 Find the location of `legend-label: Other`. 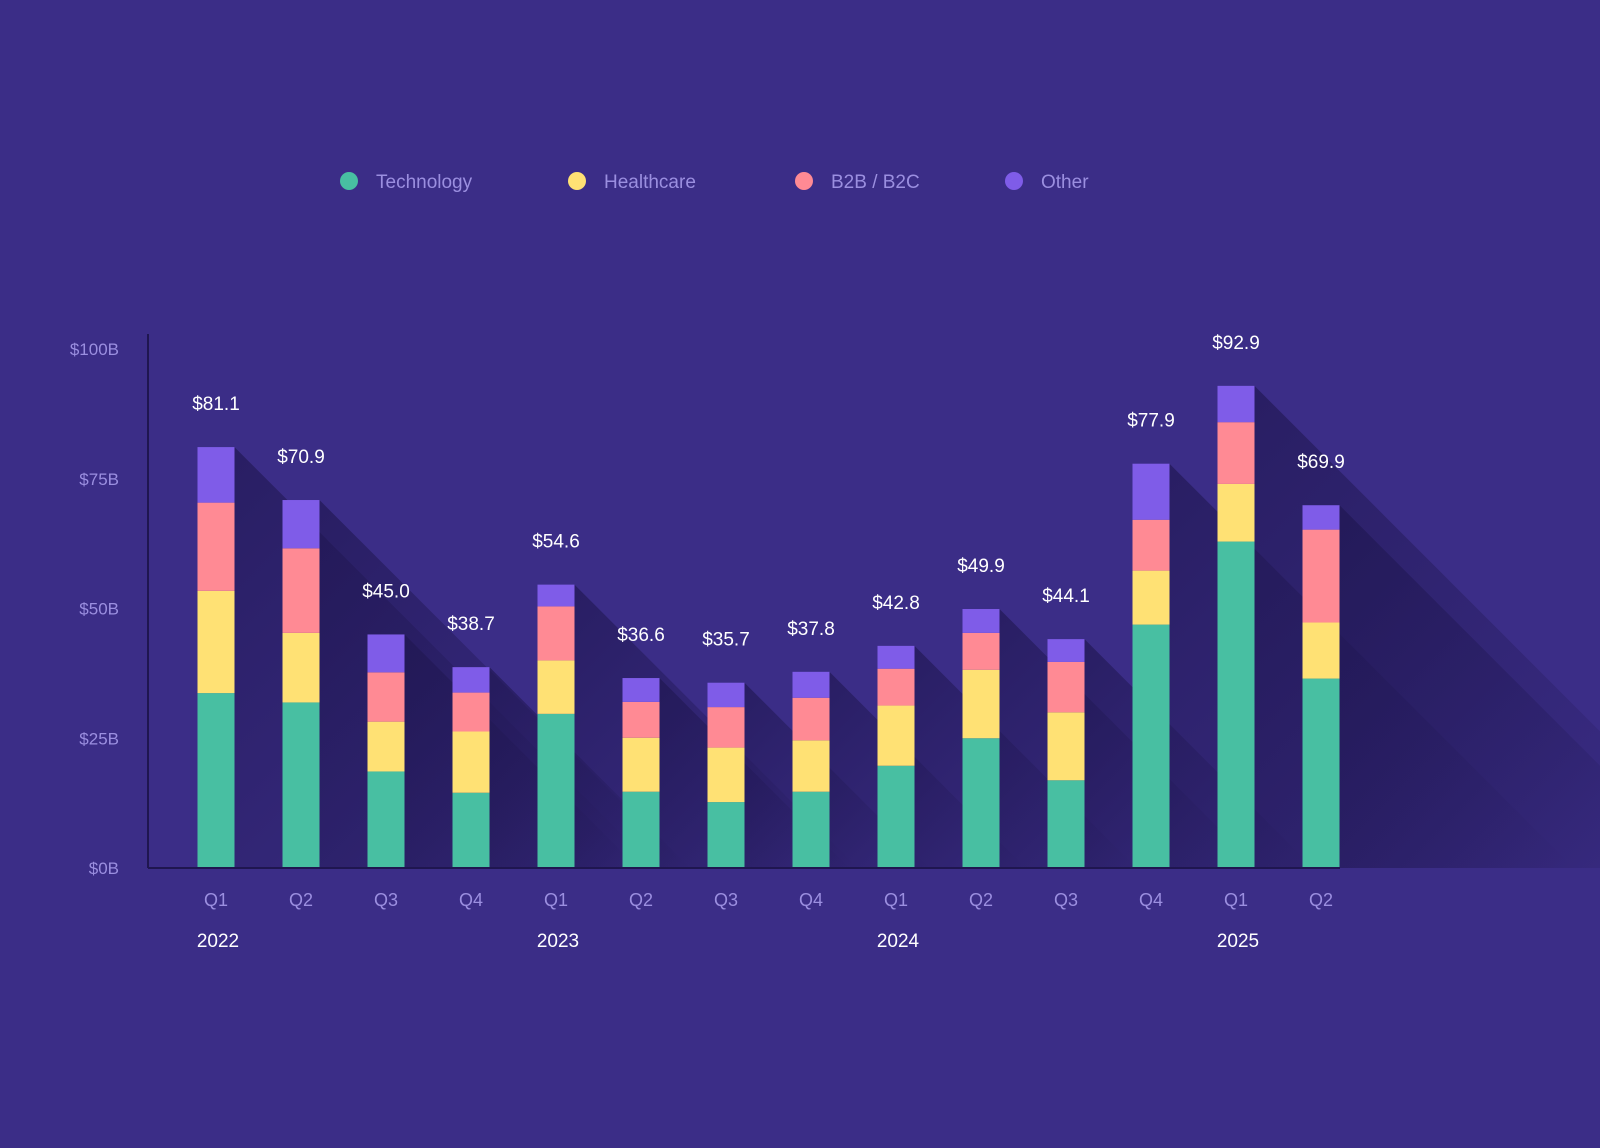

legend-label: Other is located at coordinates (1065, 182).